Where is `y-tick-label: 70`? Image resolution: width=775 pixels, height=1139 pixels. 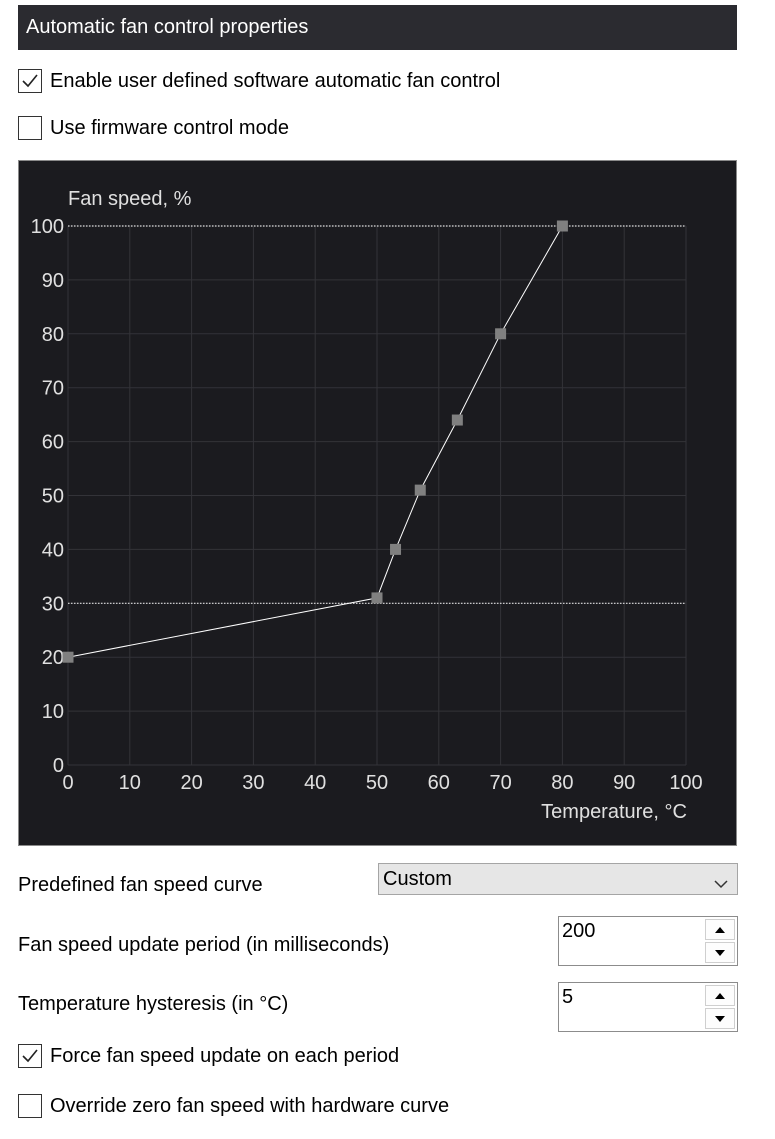 y-tick-label: 70 is located at coordinates (53, 389).